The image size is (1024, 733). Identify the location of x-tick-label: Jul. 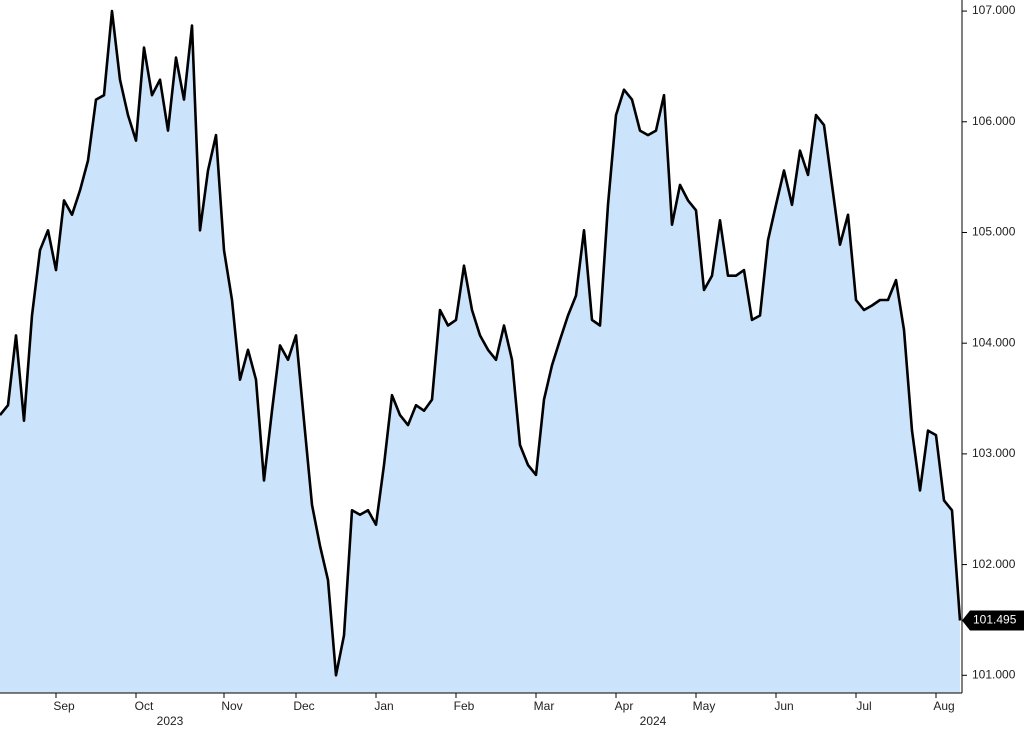
(863, 706).